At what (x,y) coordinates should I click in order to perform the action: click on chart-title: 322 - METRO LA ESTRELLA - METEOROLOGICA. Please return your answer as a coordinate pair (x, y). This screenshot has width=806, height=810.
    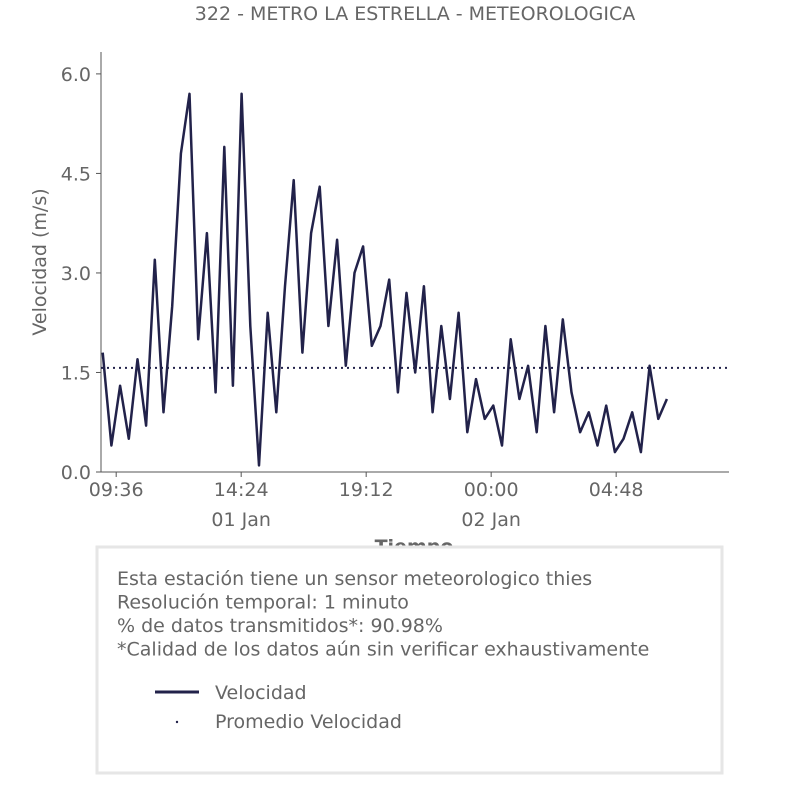
    Looking at the image, I should click on (415, 14).